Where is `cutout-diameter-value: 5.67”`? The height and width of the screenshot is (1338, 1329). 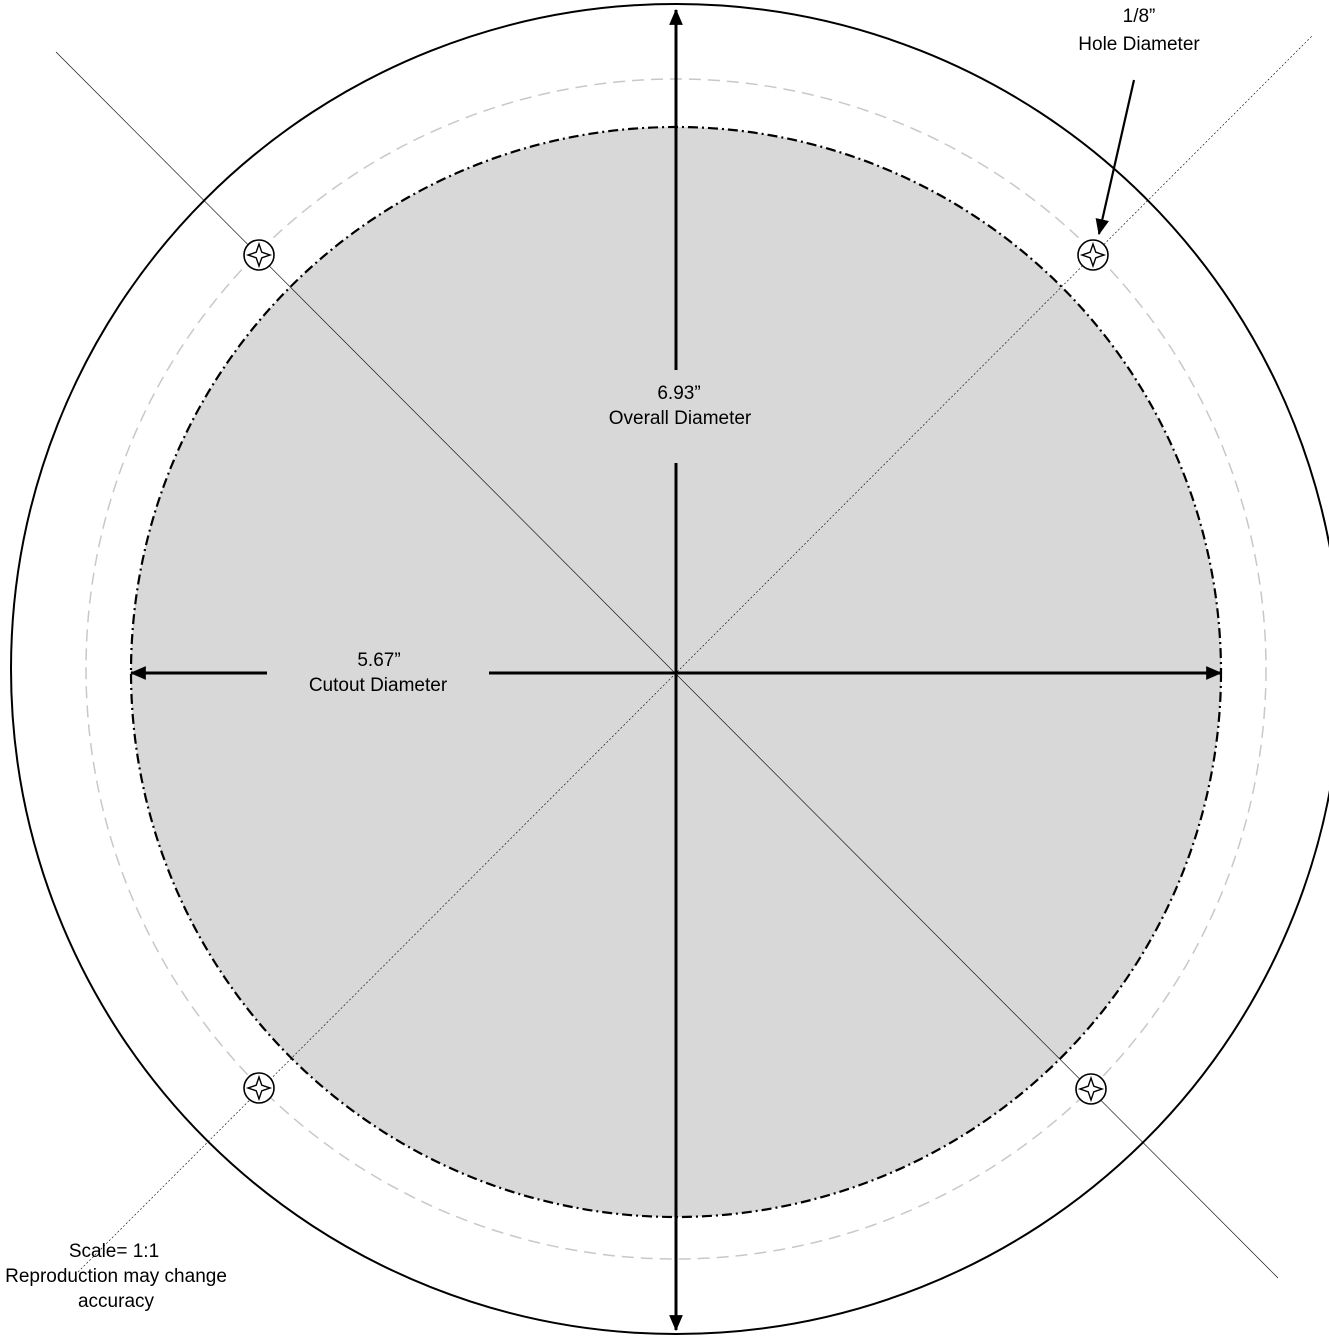
cutout-diameter-value: 5.67” is located at coordinates (378, 660).